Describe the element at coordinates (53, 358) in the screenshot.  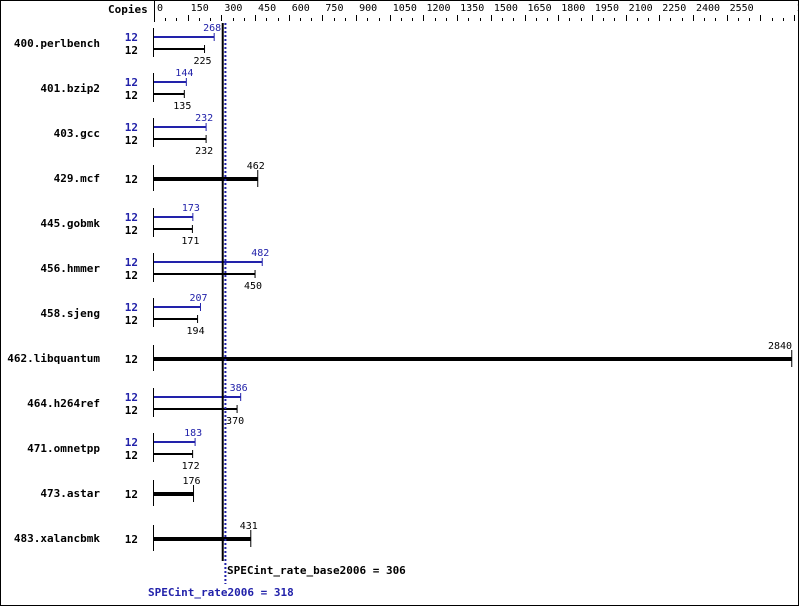
I see `benchmark-label: 462.libquantum` at that location.